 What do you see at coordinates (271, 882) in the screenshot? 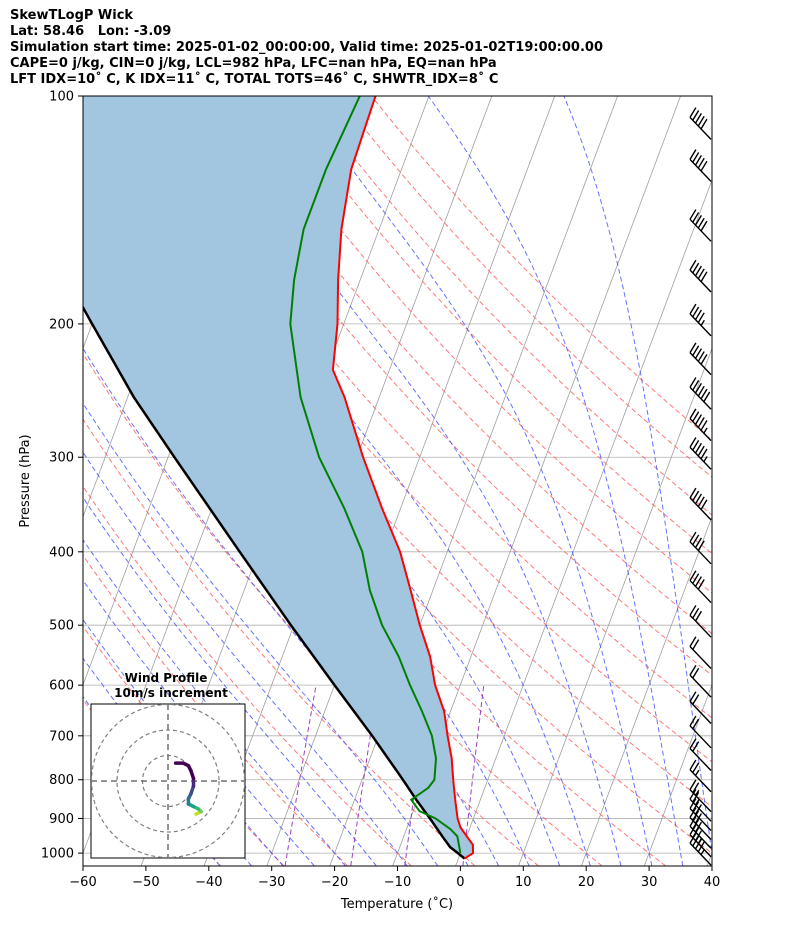
I see `x-tick-label: −30` at bounding box center [271, 882].